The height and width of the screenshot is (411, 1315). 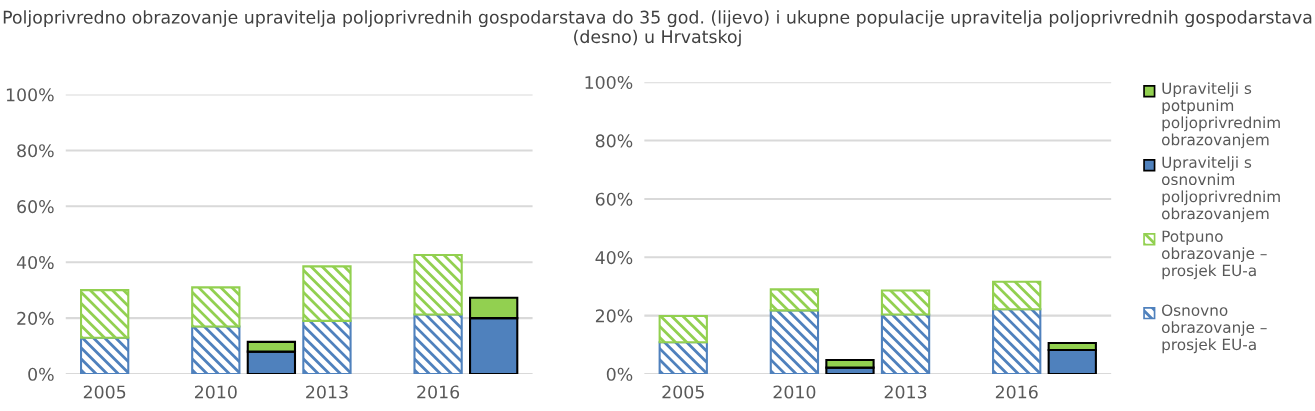 I want to click on text: Poljoprivredno obrazovanje upravitelja poljoprivrednih gospodarstava do 35 god. (lijevo) i ukupne populacije upravitelja poljoprivrednih gospodarstava (desno) u Hrvatskoj, so click(x=657, y=28).